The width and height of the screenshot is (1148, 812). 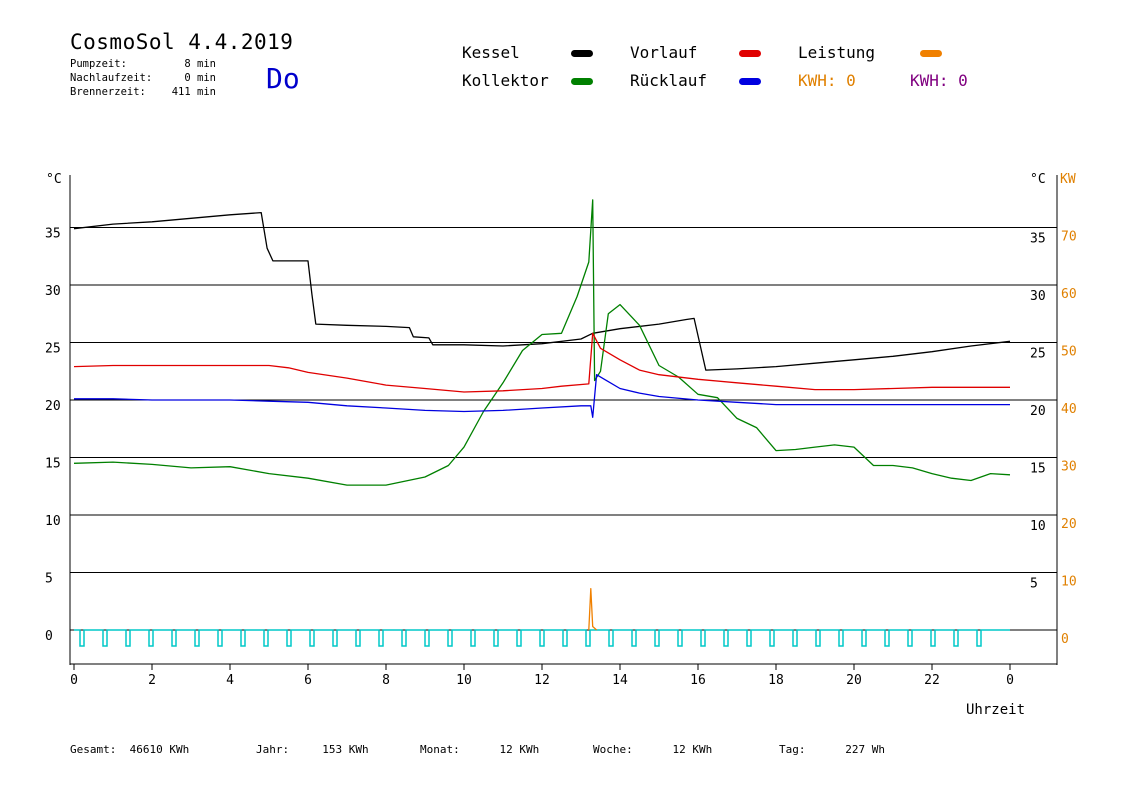 What do you see at coordinates (593, 609) in the screenshot?
I see `series-leistung` at bounding box center [593, 609].